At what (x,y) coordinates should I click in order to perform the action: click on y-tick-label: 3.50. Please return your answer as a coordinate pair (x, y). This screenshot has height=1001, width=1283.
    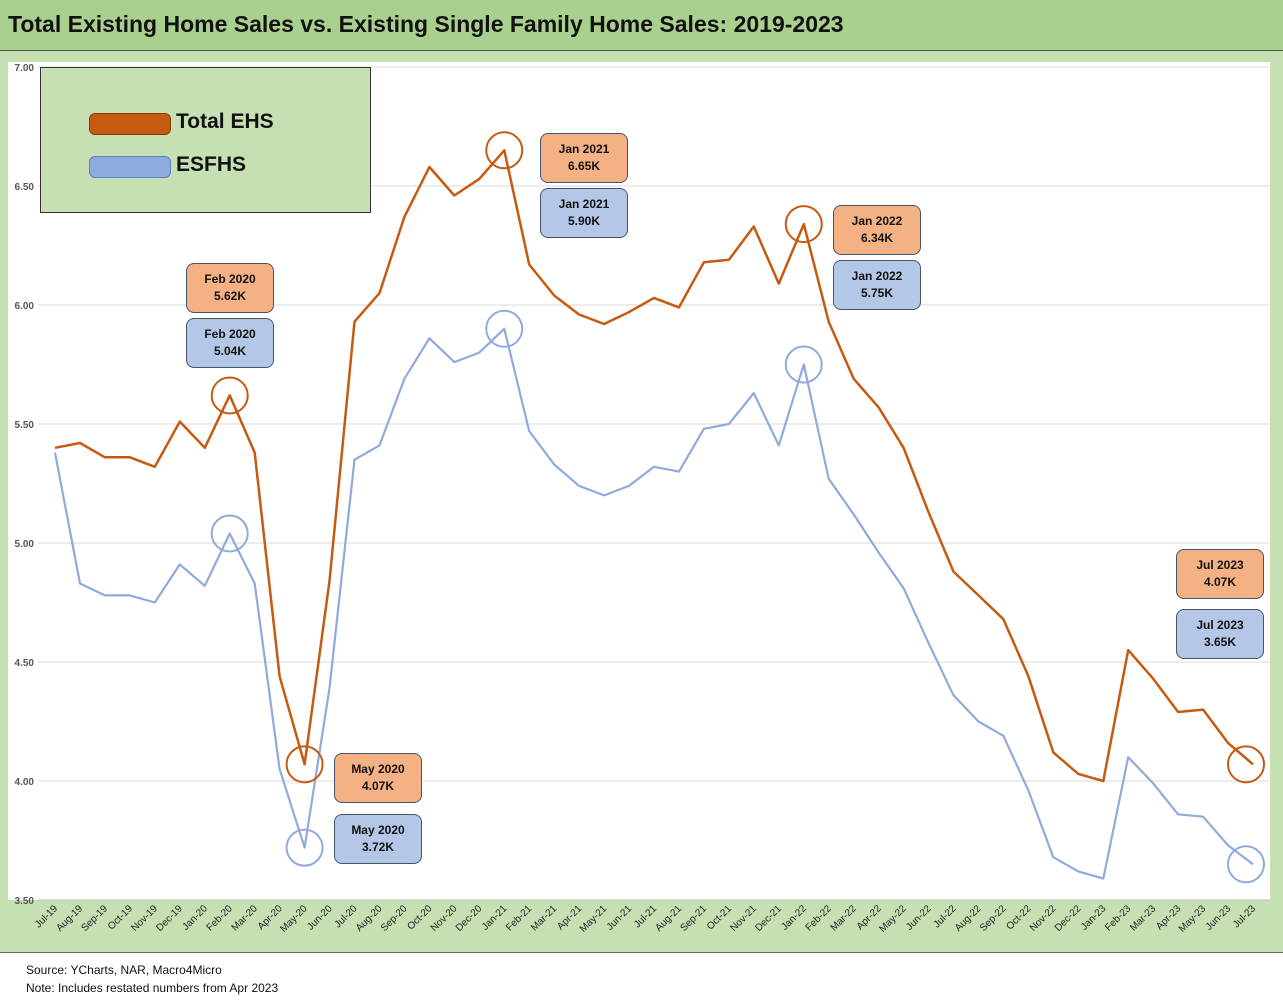
    Looking at the image, I should click on (25, 901).